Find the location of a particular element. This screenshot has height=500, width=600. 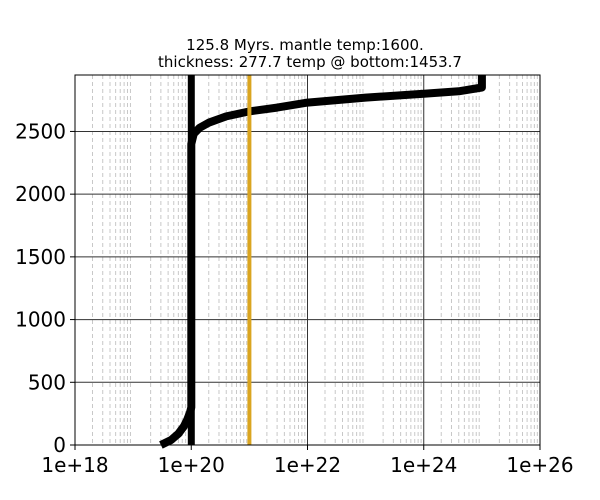

chart-title-line-2: thickness: 277.7 temp @ bottom:1453.7 is located at coordinates (310, 62).